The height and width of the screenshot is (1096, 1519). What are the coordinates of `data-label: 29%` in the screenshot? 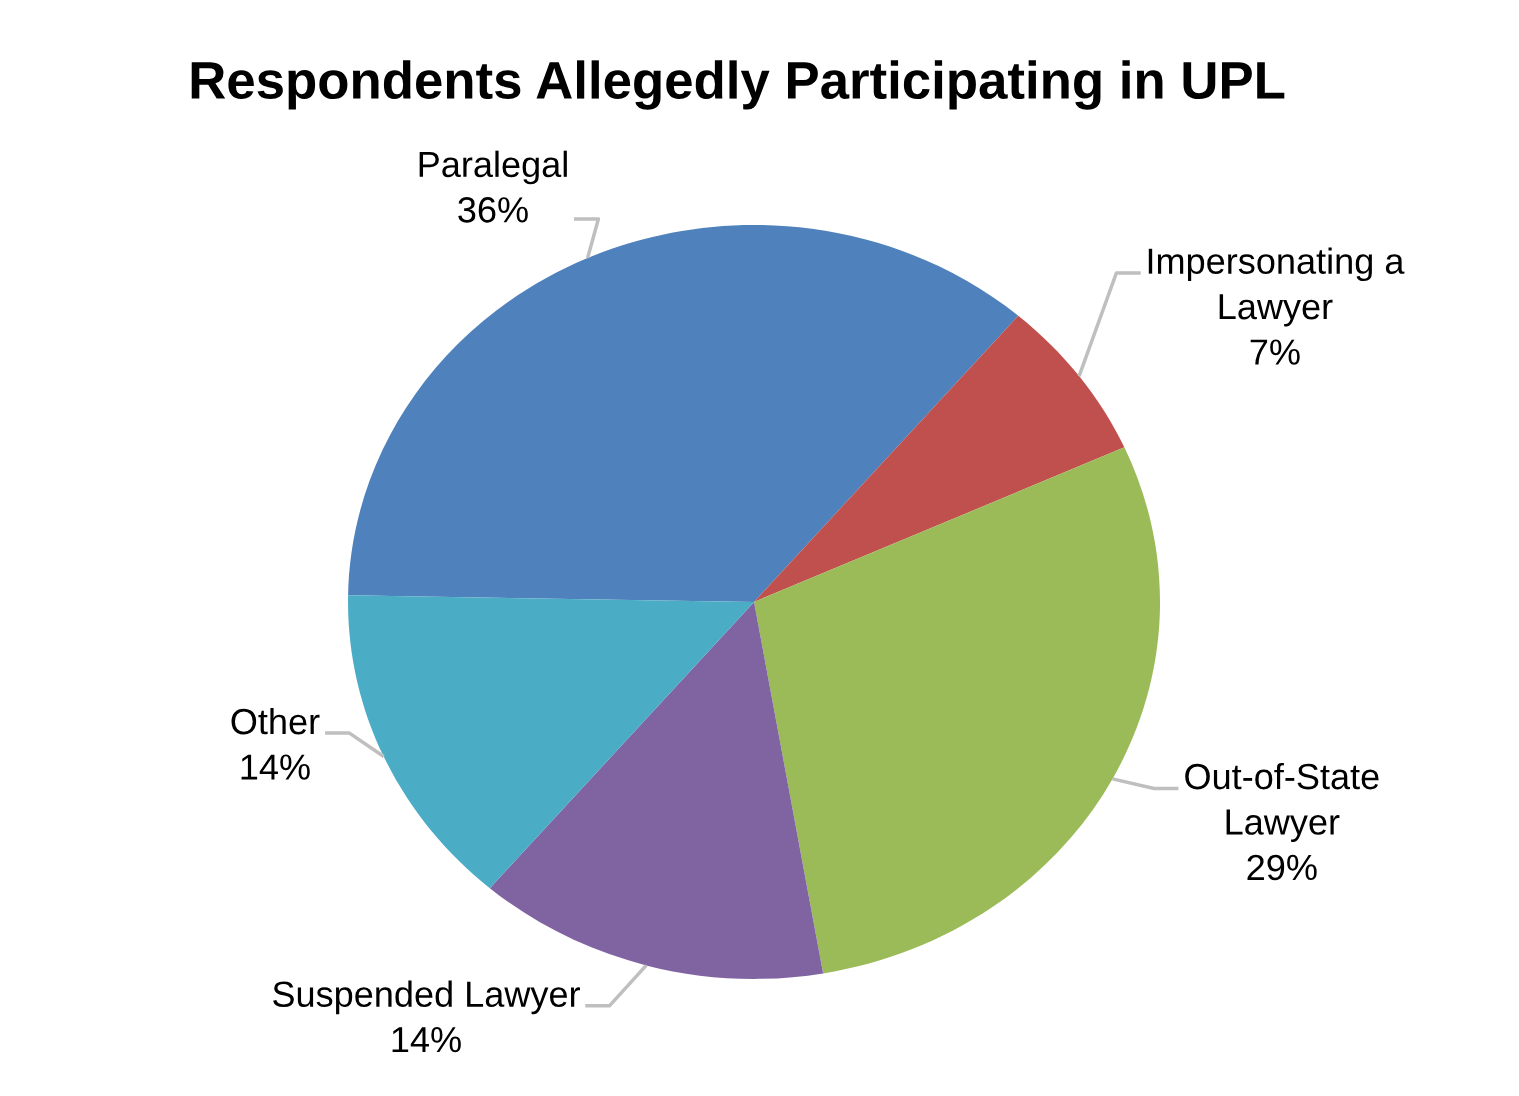 It's located at (1282, 867).